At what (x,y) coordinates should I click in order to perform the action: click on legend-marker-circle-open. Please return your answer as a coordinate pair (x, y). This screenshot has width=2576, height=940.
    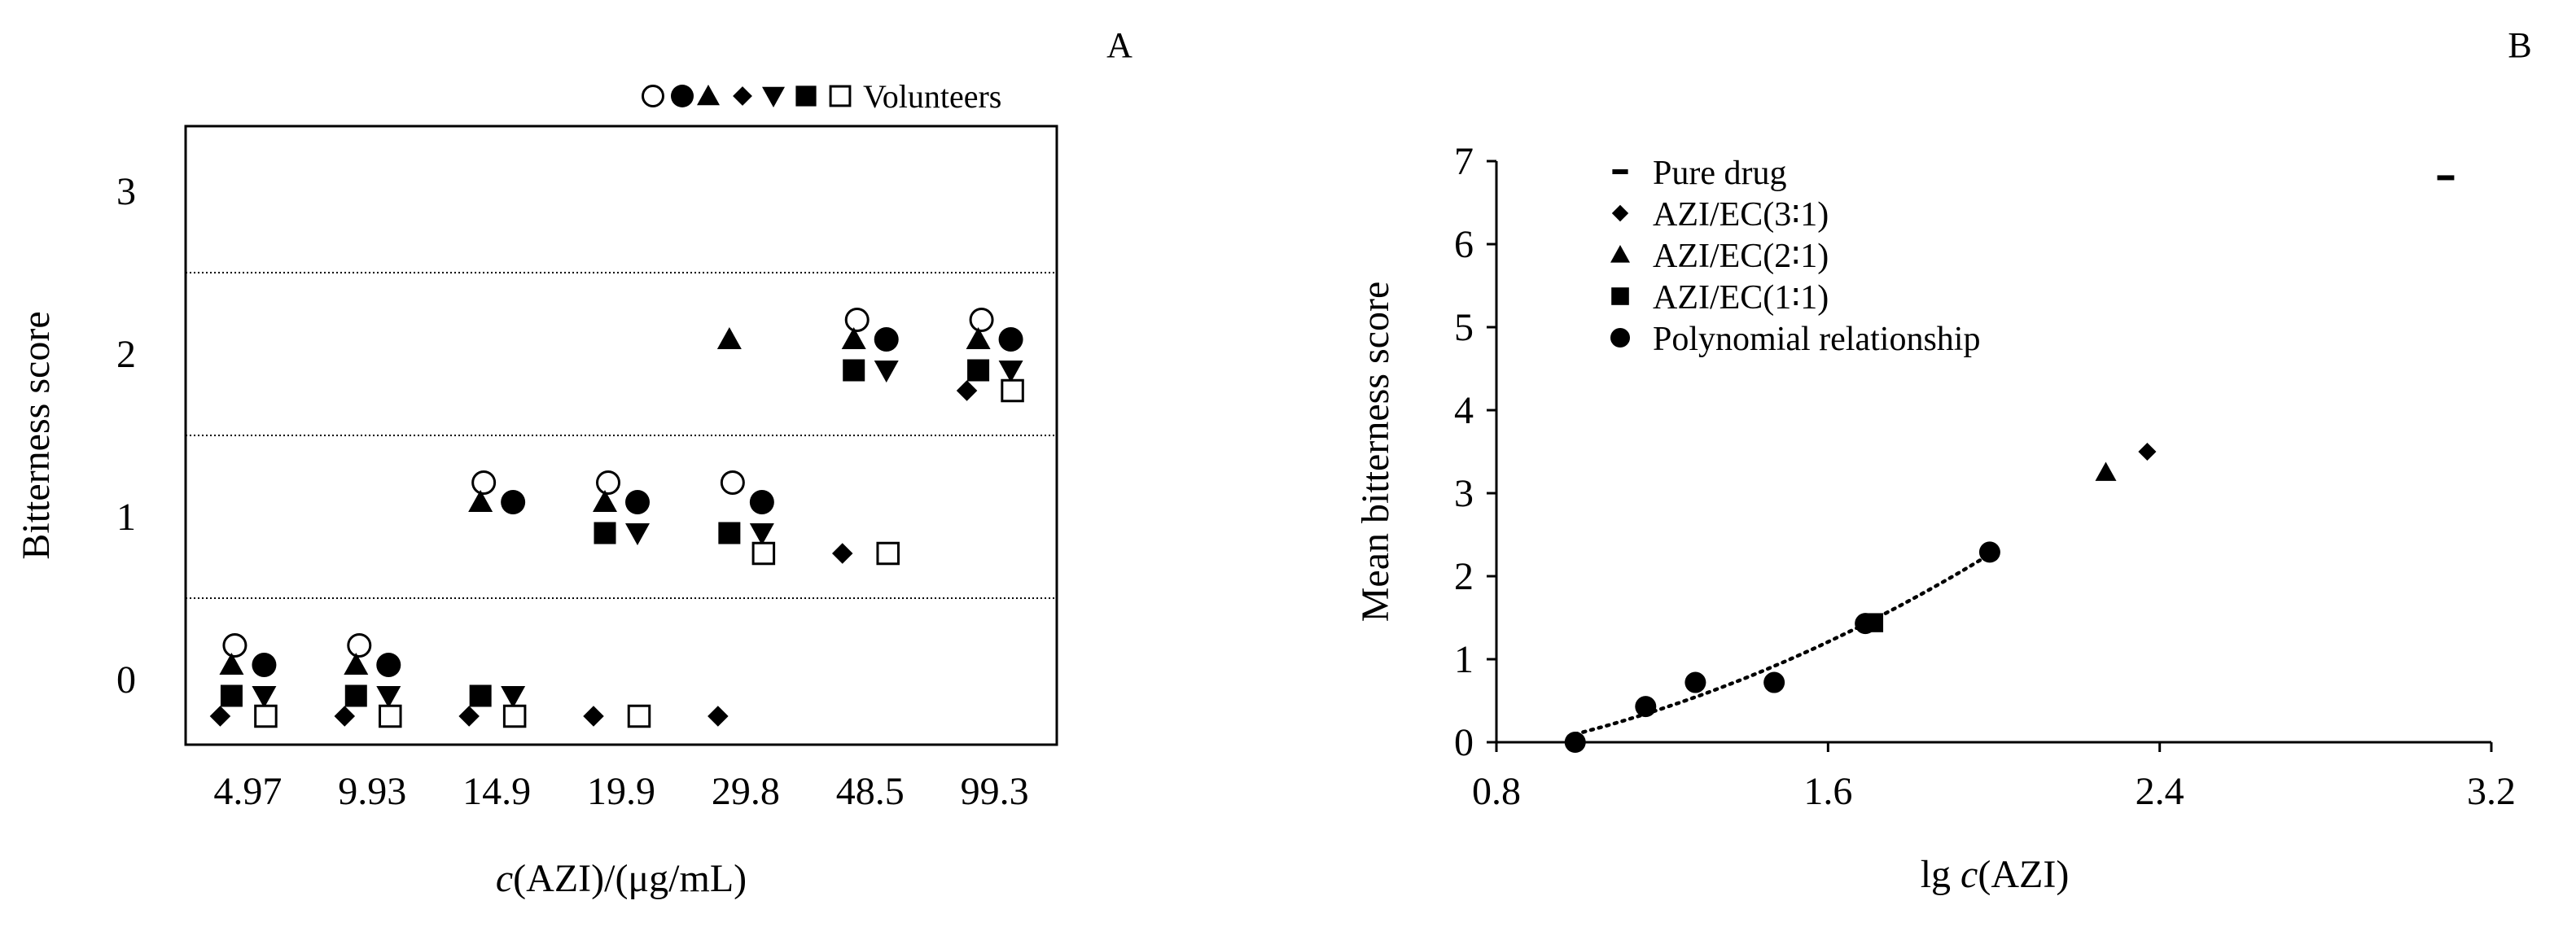
    Looking at the image, I should click on (653, 96).